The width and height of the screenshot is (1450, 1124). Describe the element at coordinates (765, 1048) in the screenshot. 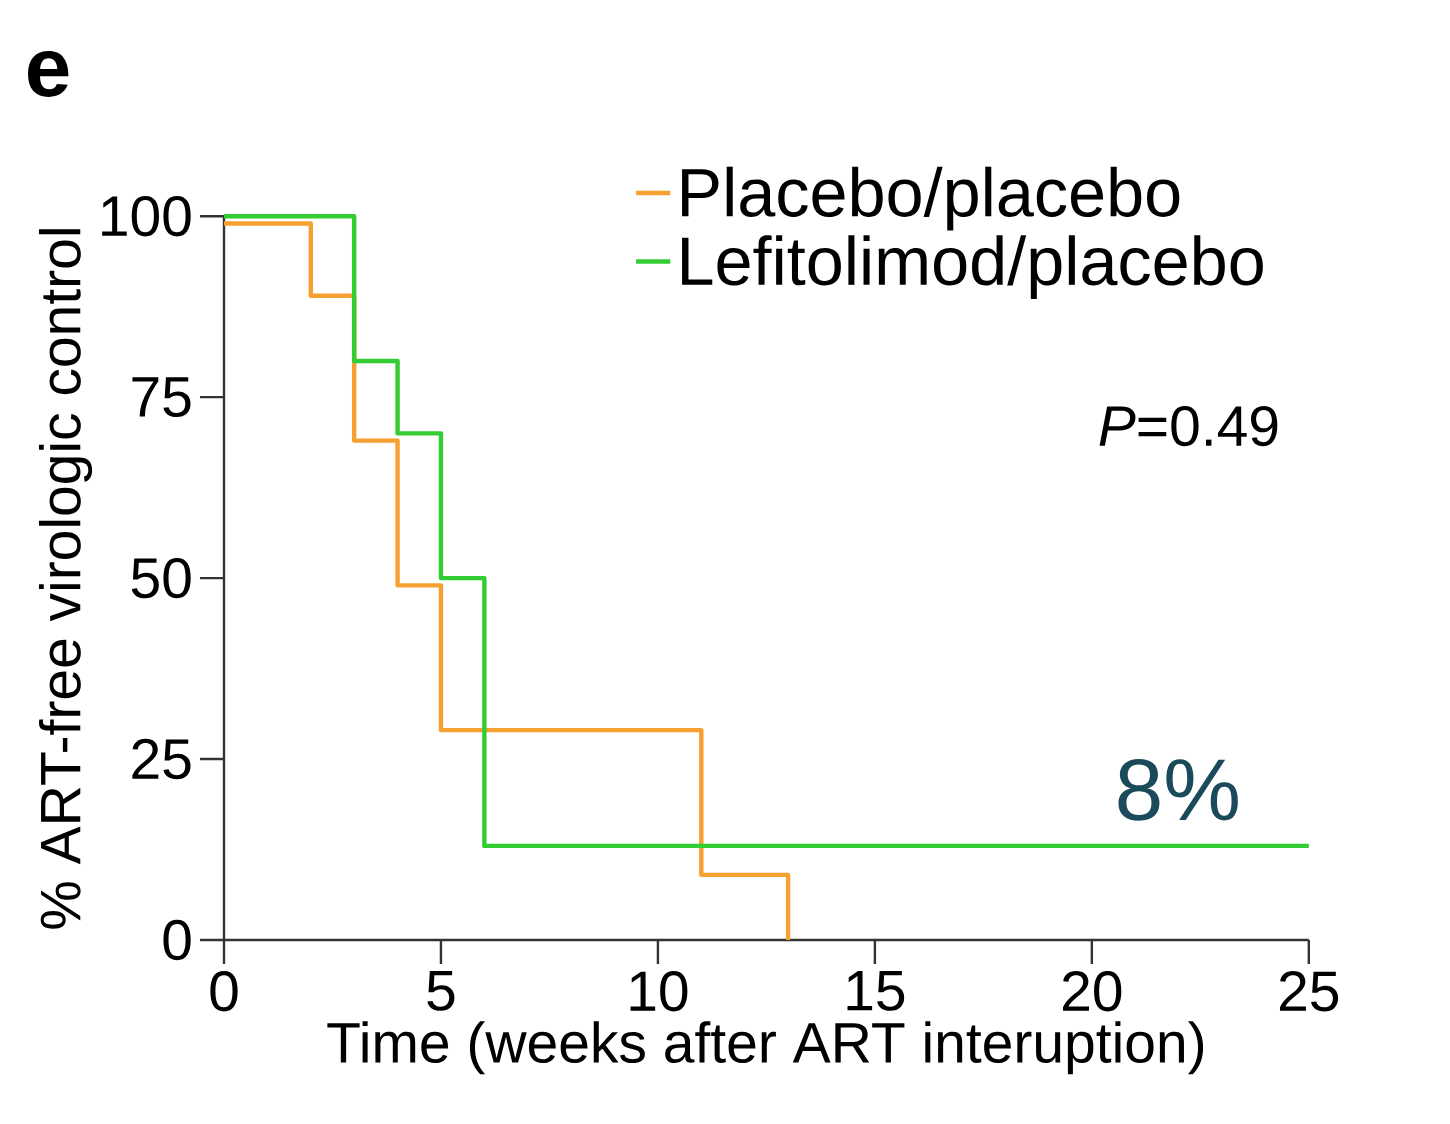

I see `x-axis-title: Time (weeks after ART interuption)` at that location.